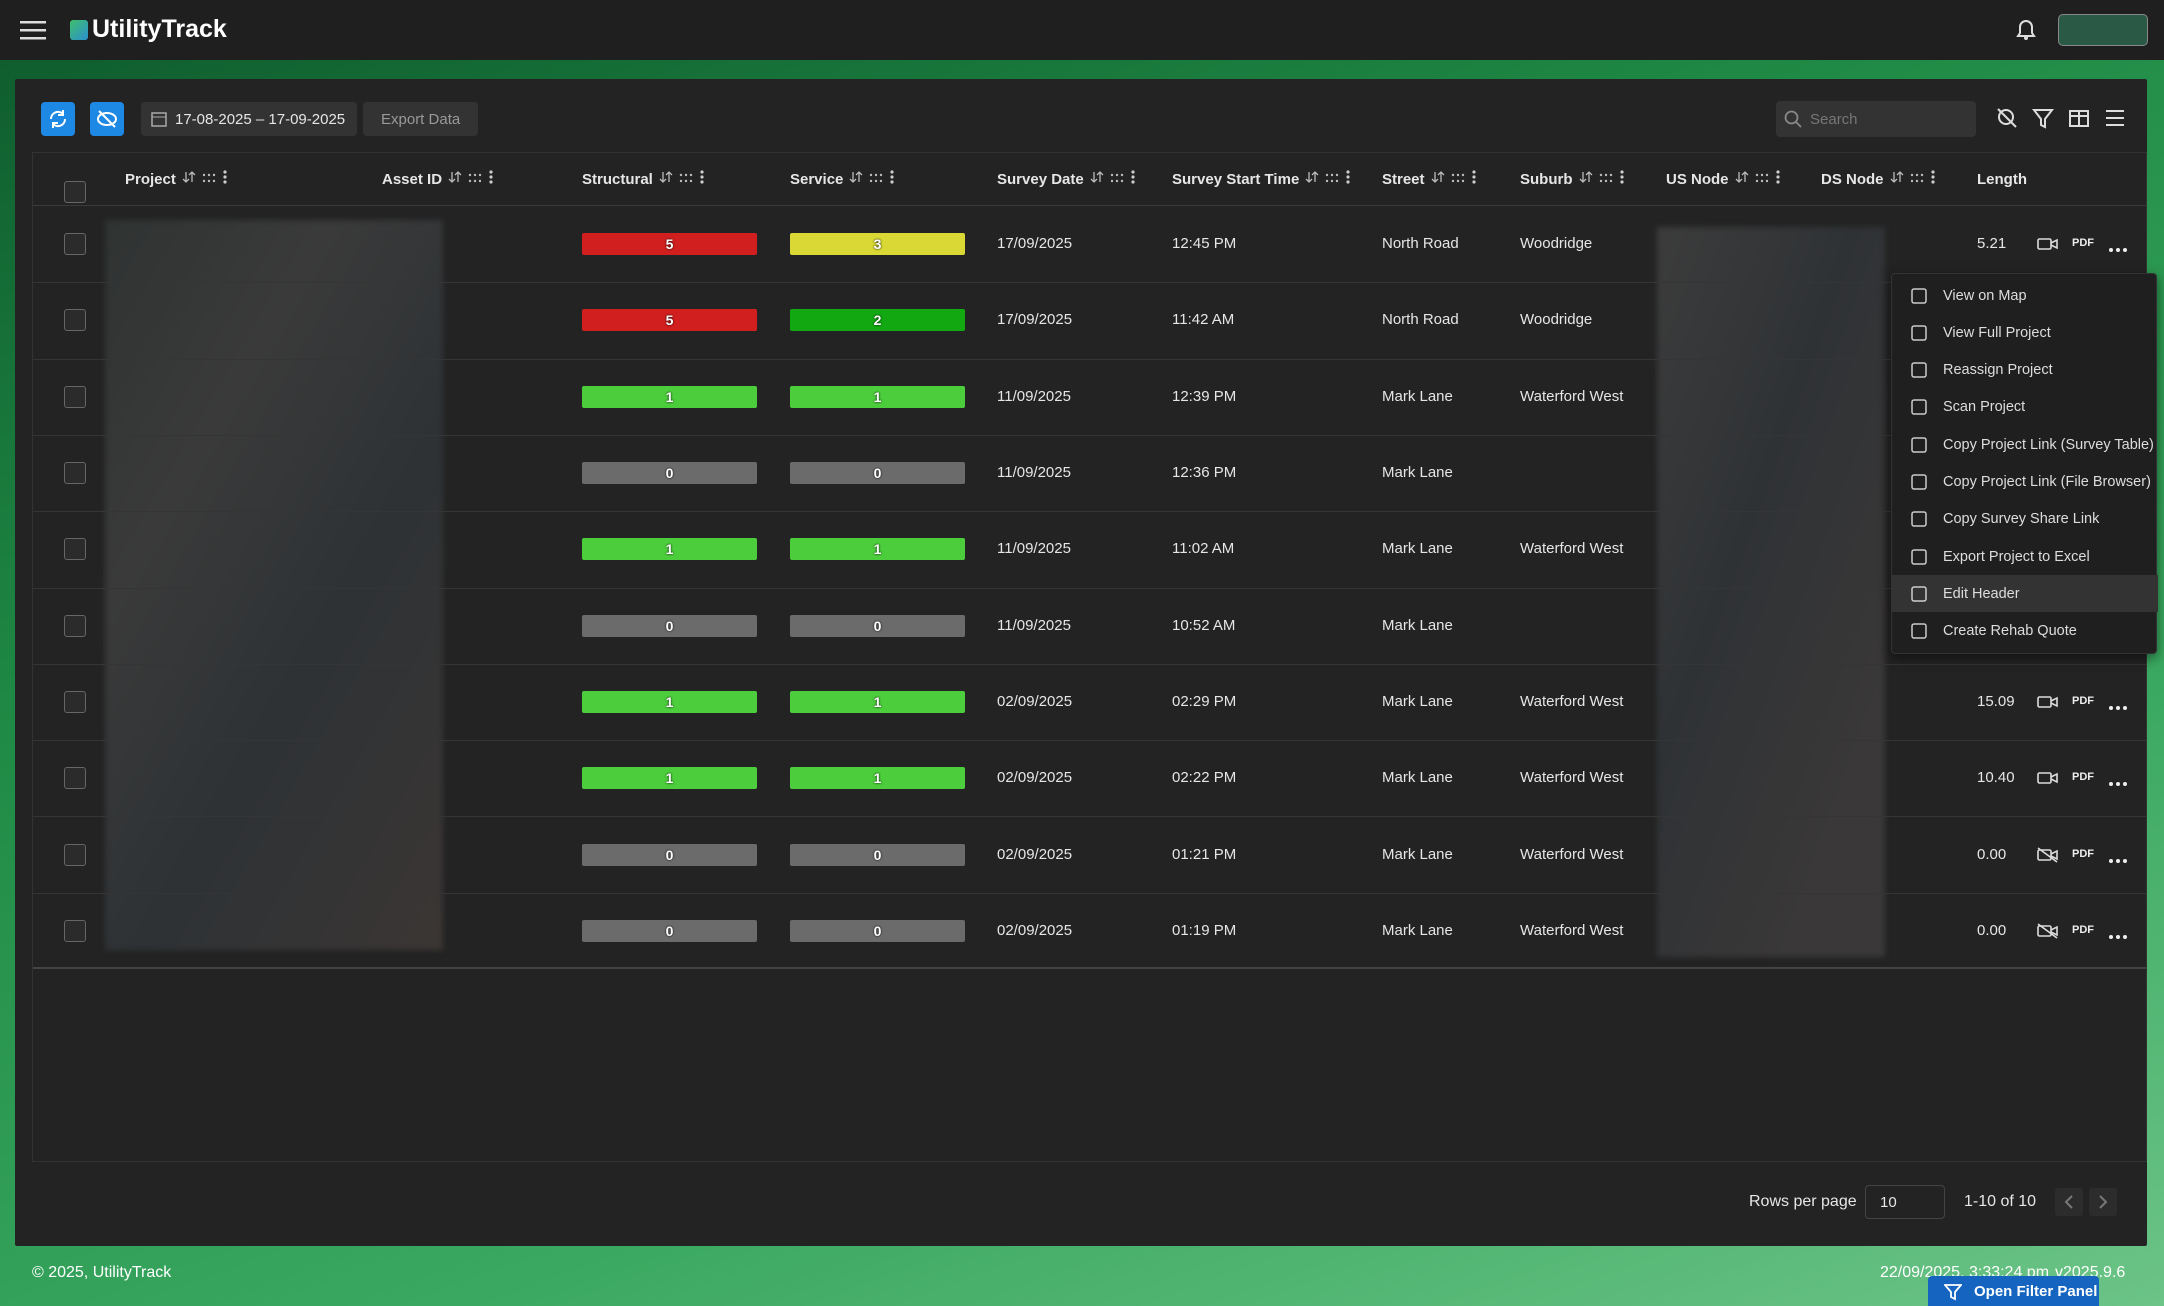 Image resolution: width=2164 pixels, height=1306 pixels. What do you see at coordinates (1034, 473) in the screenshot?
I see `survey-date: 11/09/2025` at bounding box center [1034, 473].